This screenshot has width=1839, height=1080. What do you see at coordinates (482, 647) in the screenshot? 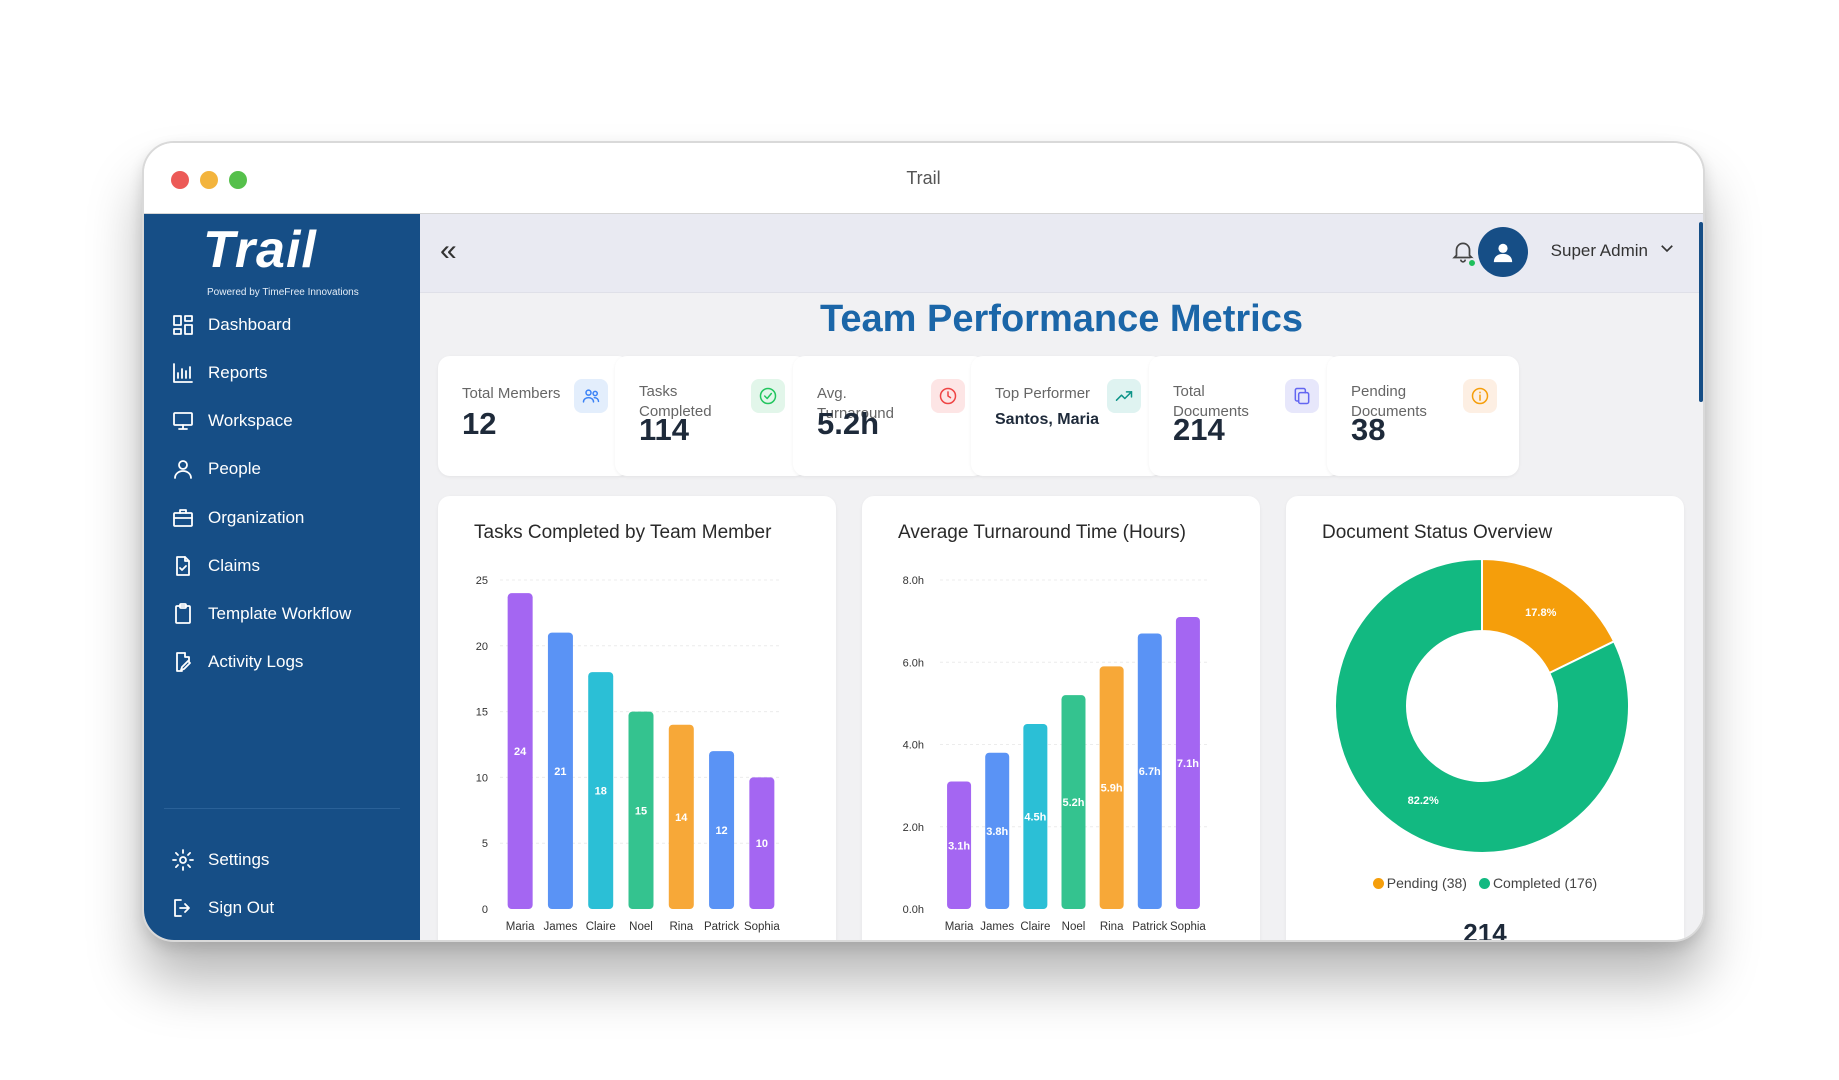
I see `y-tick-label: 20` at bounding box center [482, 647].